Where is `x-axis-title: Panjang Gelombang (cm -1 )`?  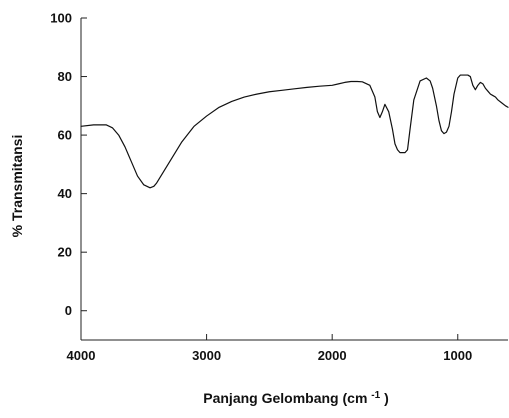 x-axis-title: Panjang Gelombang (cm -1 ) is located at coordinates (296, 398).